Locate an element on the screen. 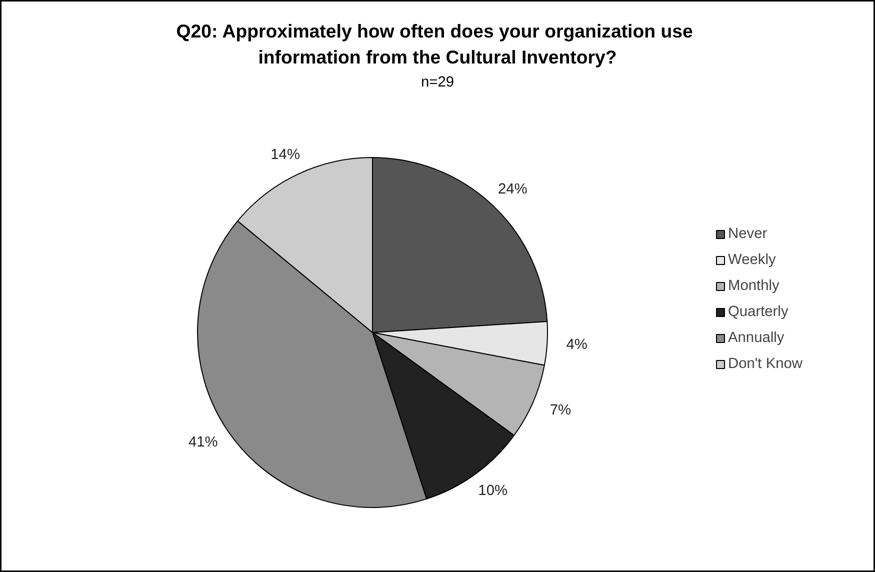  legend-label: Don't Know is located at coordinates (765, 364).